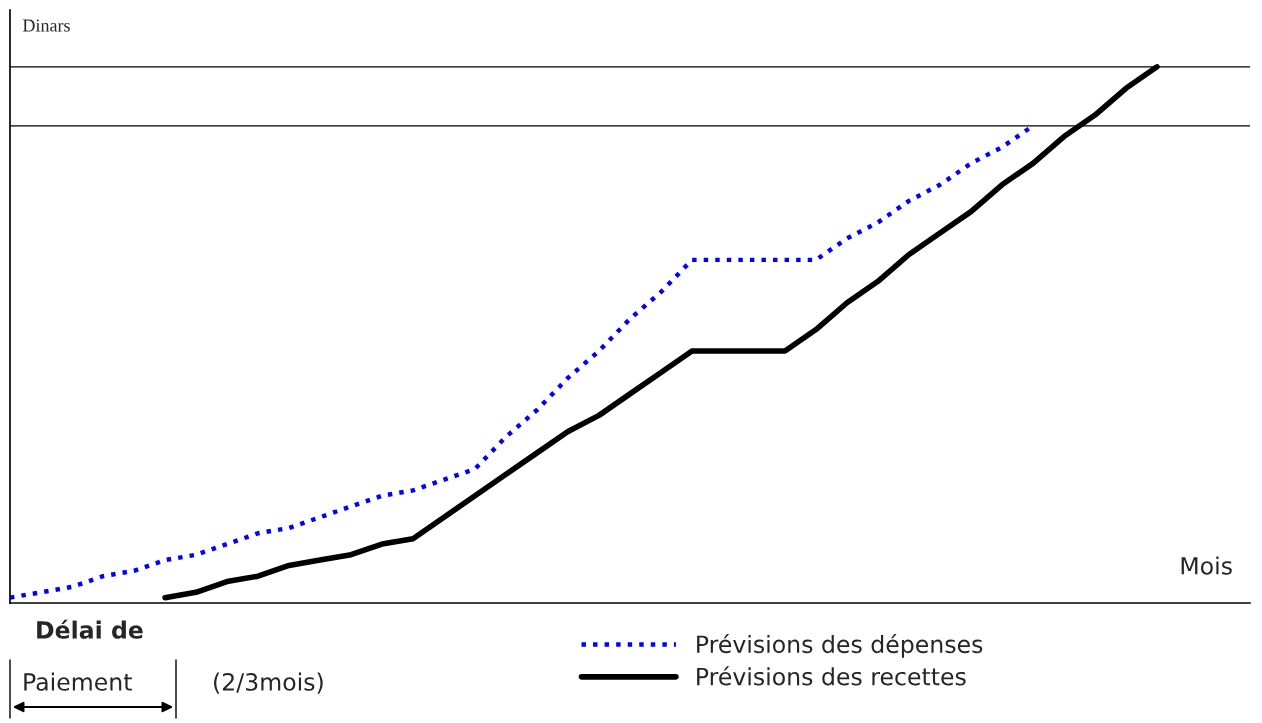 Image resolution: width=1262 pixels, height=723 pixels. I want to click on y-axis-title: Dinars, so click(46, 25).